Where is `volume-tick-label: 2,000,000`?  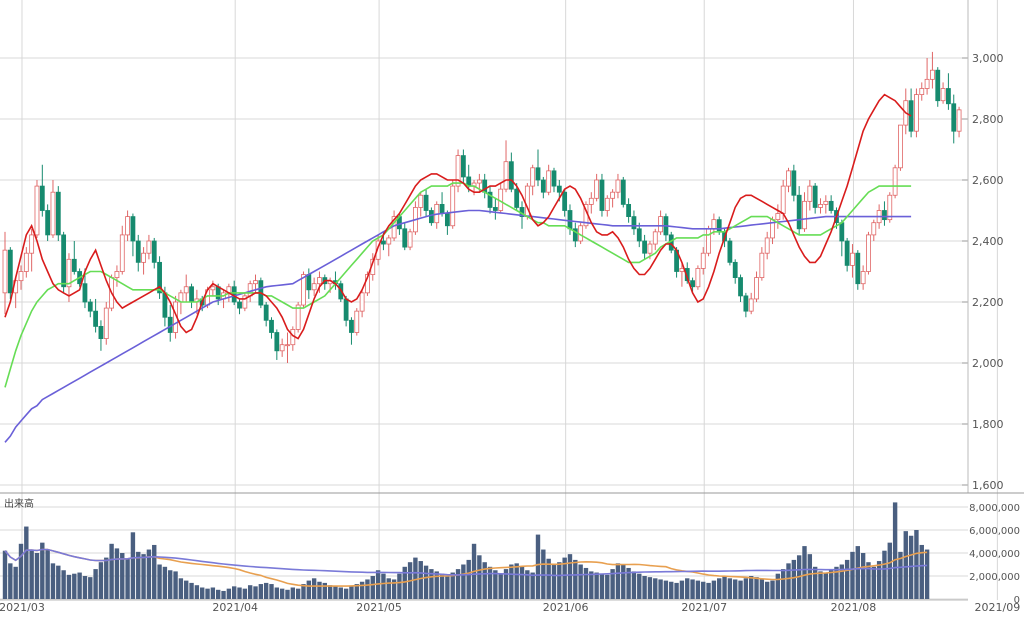 volume-tick-label: 2,000,000 is located at coordinates (994, 577).